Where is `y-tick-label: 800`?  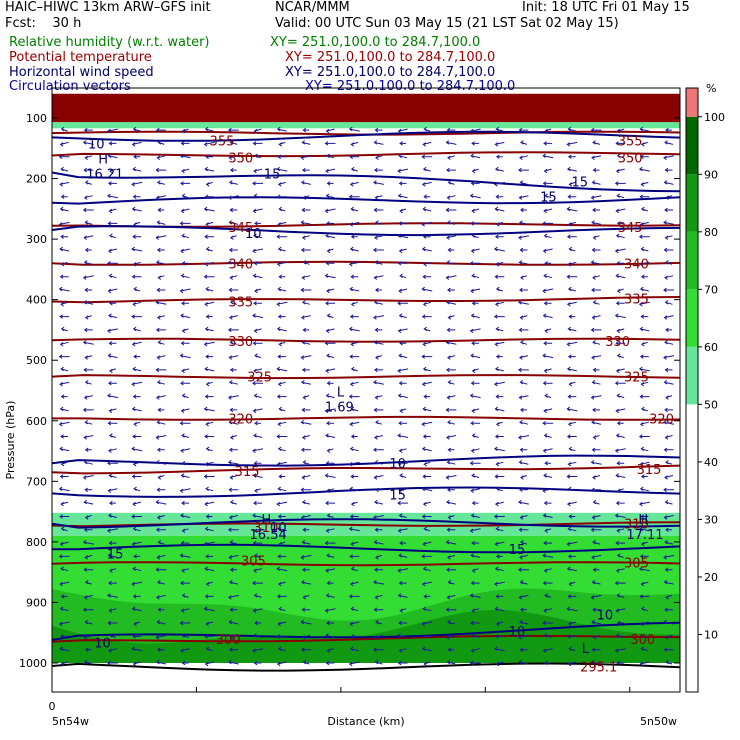
y-tick-label: 800 is located at coordinates (36, 542).